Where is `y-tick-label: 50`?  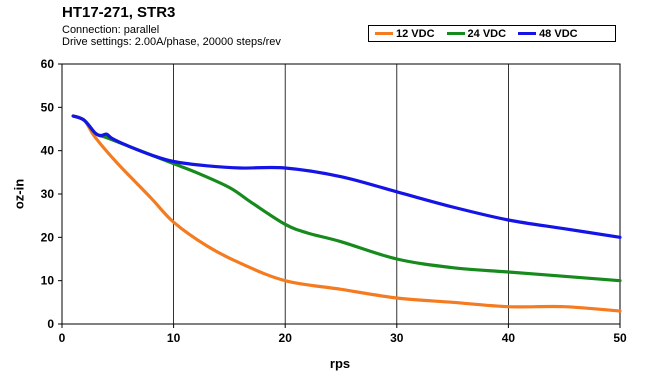 y-tick-label: 50 is located at coordinates (48, 107).